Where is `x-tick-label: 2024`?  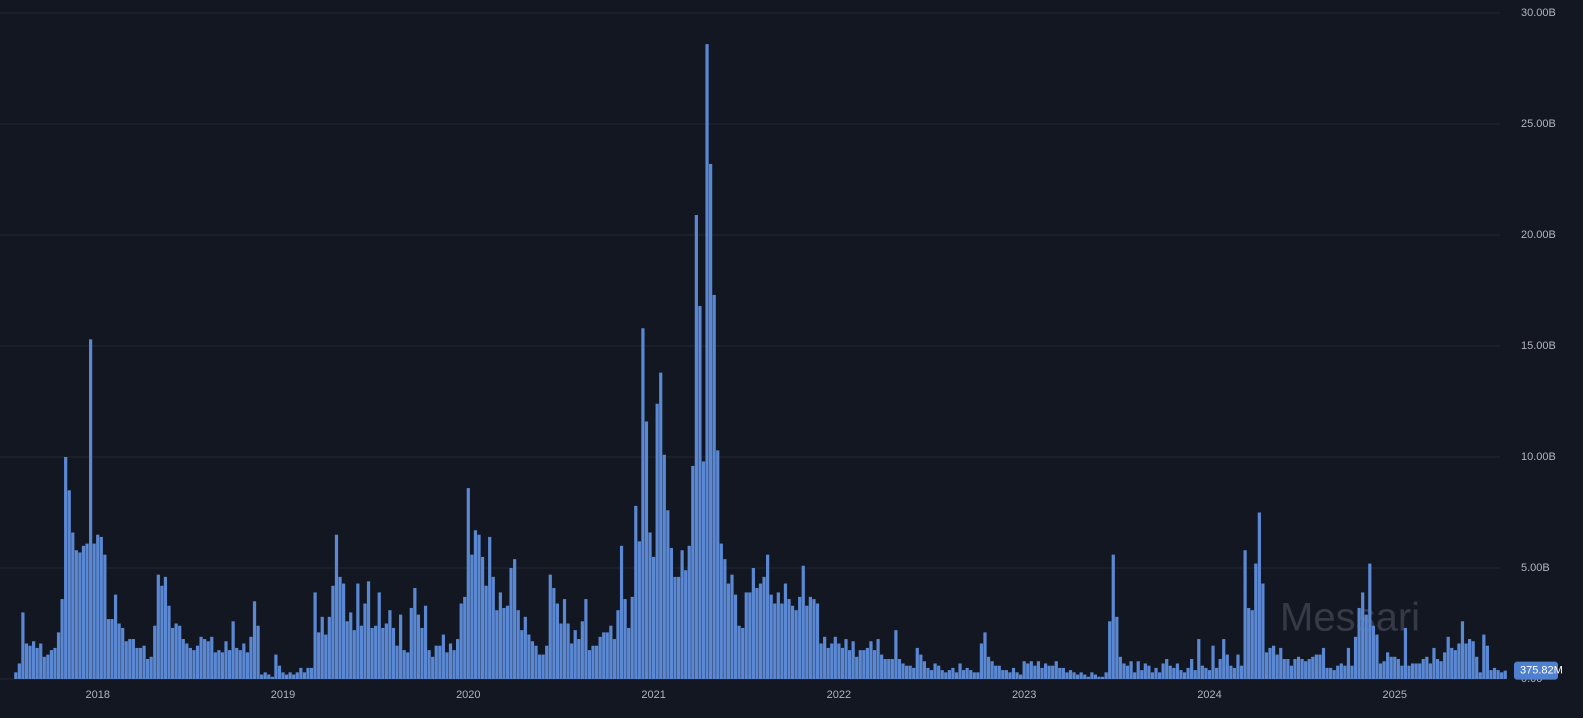 x-tick-label: 2024 is located at coordinates (1209, 695).